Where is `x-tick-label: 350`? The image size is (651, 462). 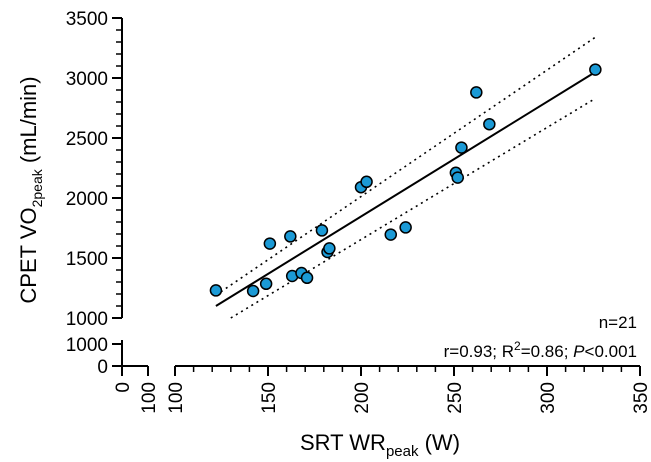 x-tick-label: 350 is located at coordinates (641, 398).